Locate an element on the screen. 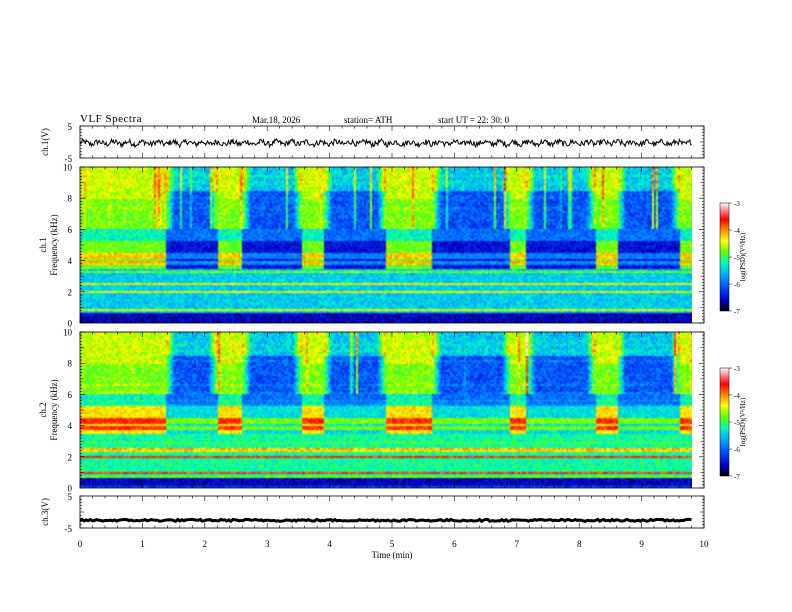 This screenshot has height=612, width=792. ch1-ytick-bottom: -5 is located at coordinates (69, 159).